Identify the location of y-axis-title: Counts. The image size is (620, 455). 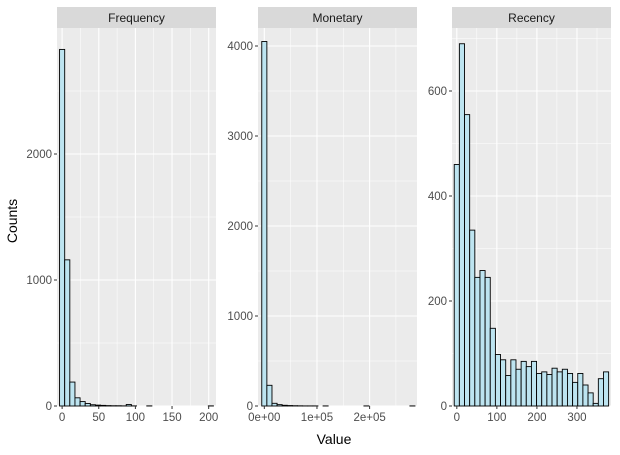
(12, 221).